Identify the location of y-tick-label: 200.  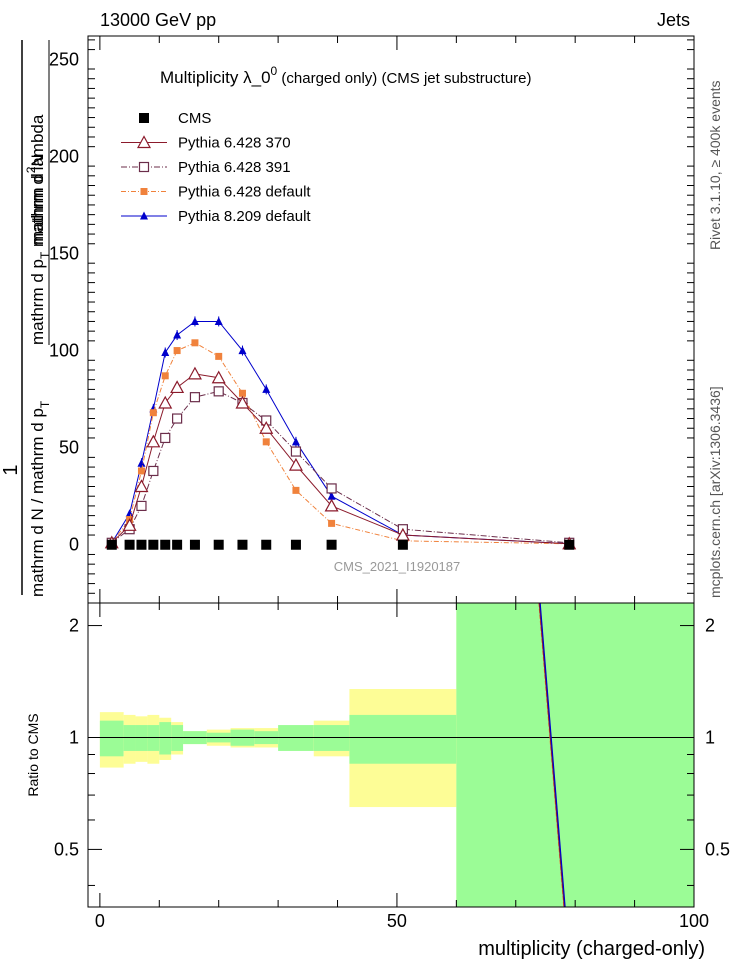
(64, 156).